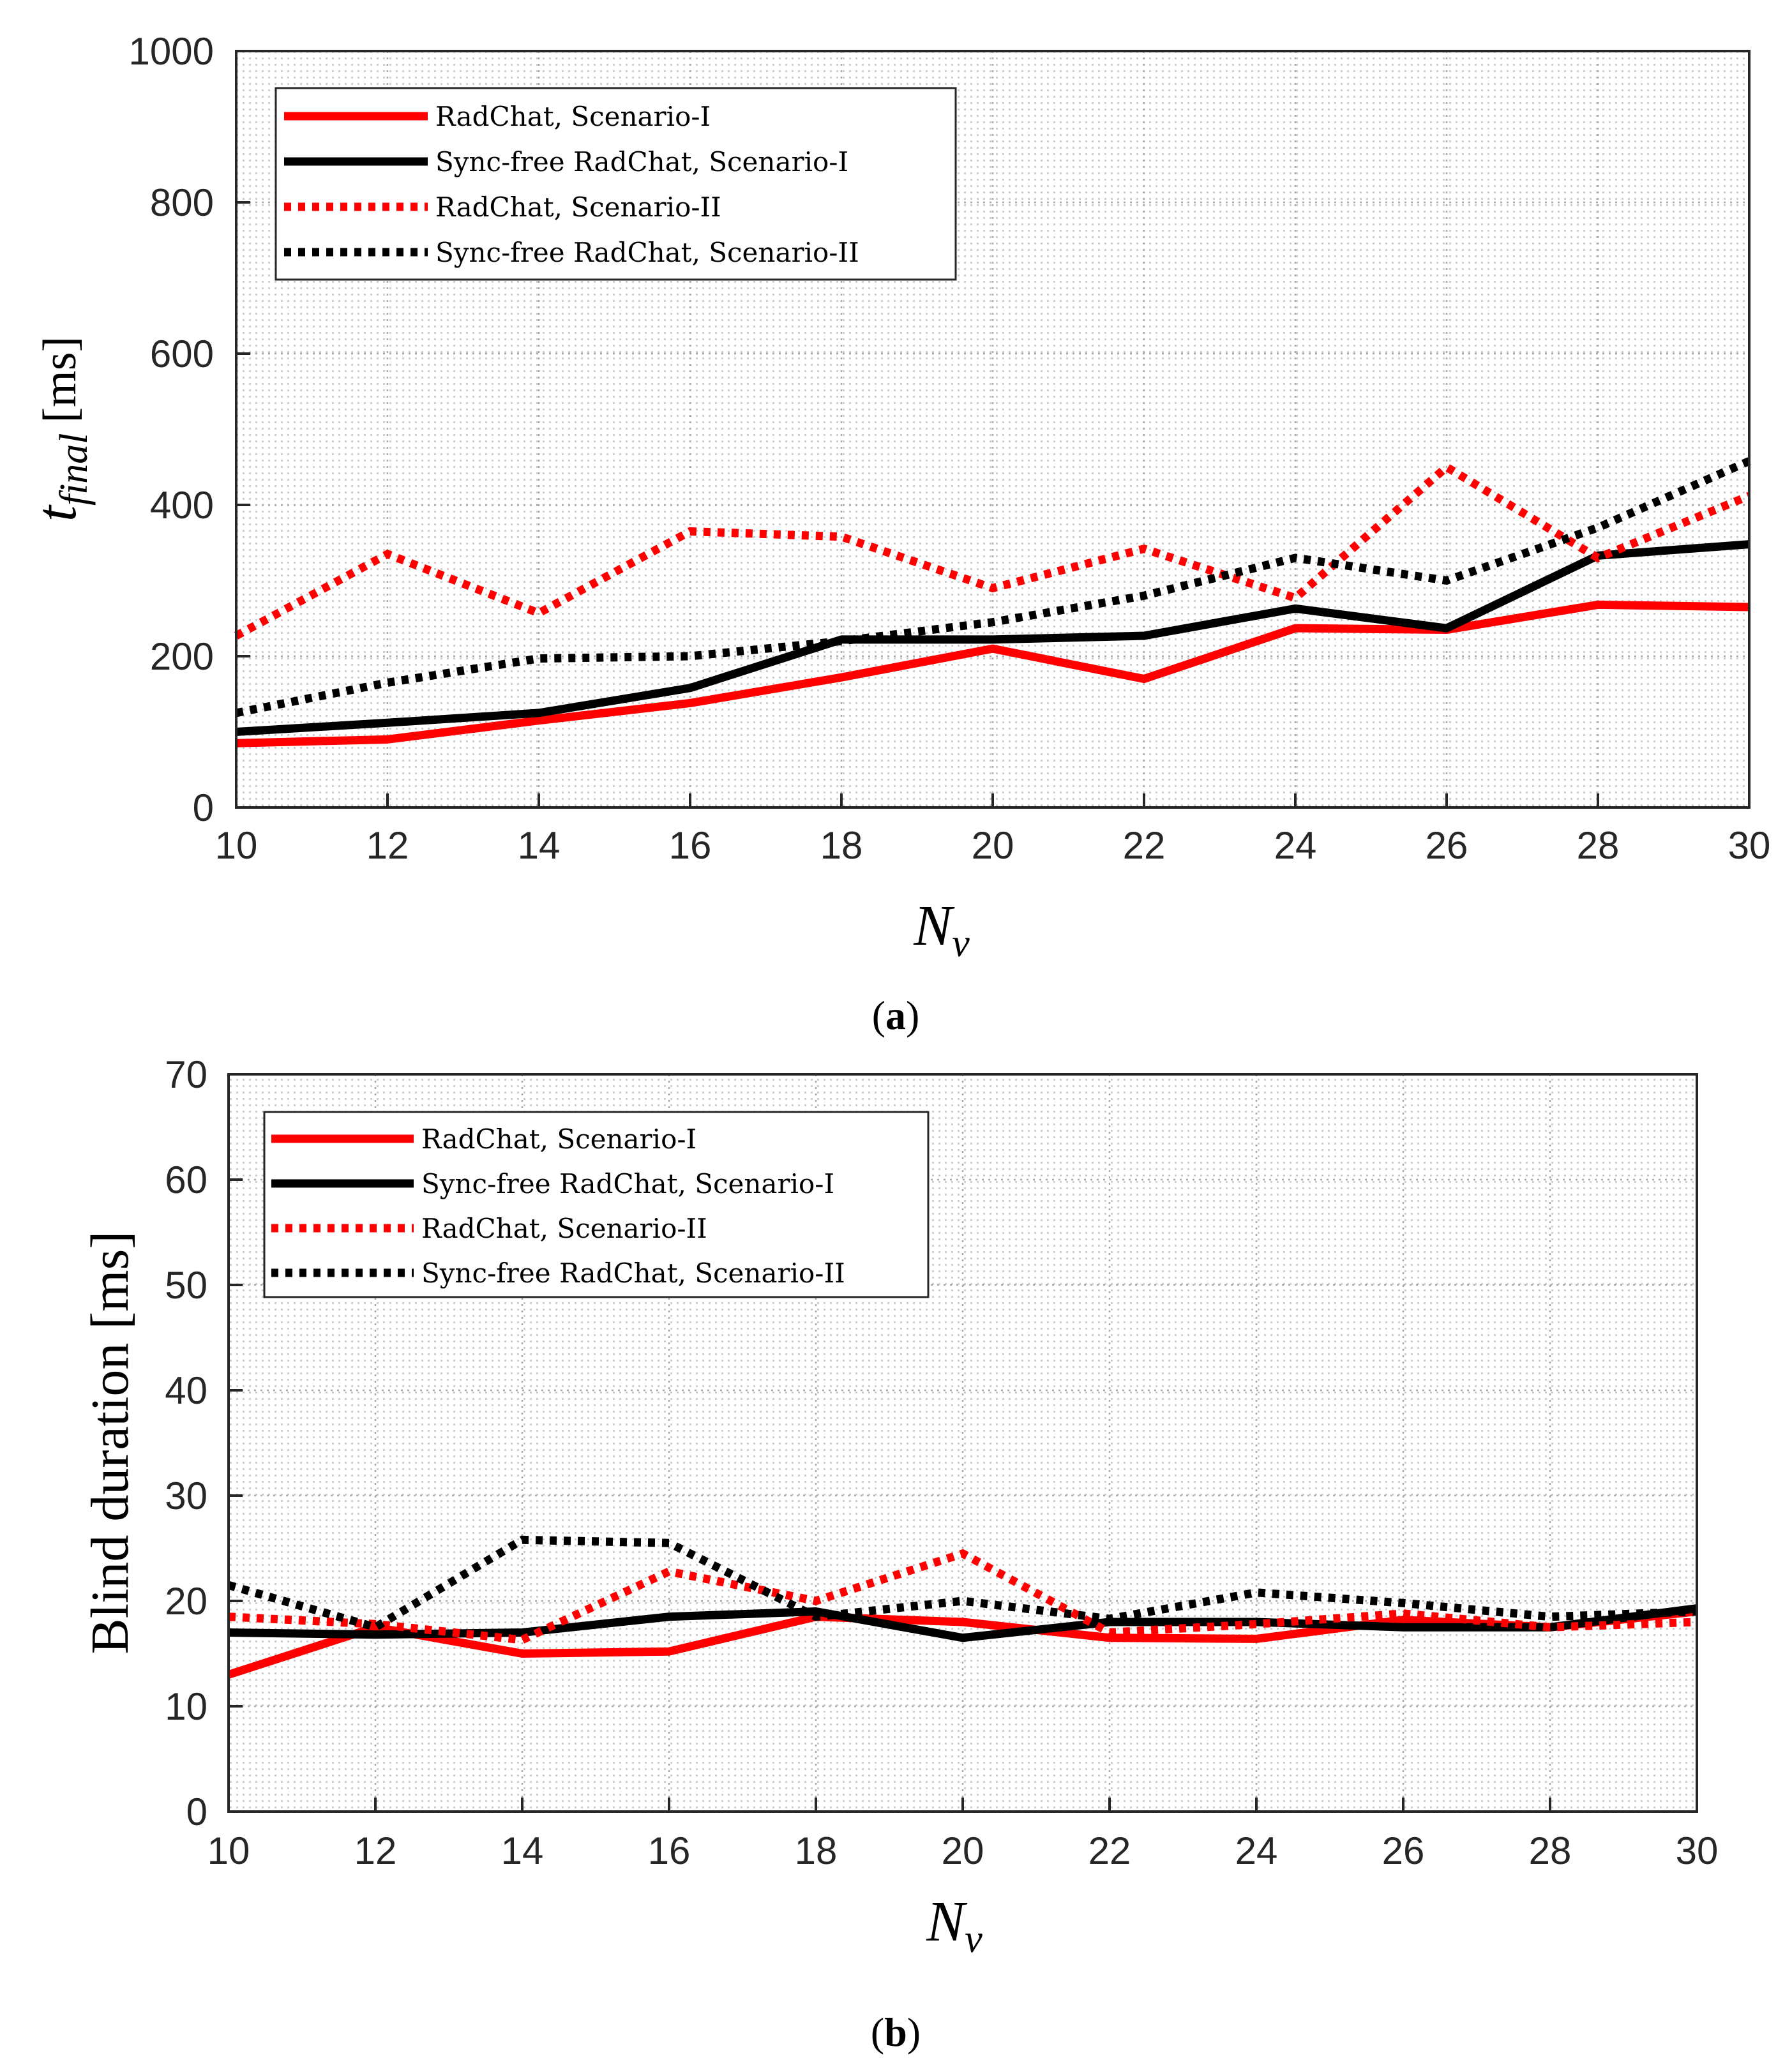 This screenshot has height=2065, width=1792. I want to click on y-tick-label: 800, so click(182, 202).